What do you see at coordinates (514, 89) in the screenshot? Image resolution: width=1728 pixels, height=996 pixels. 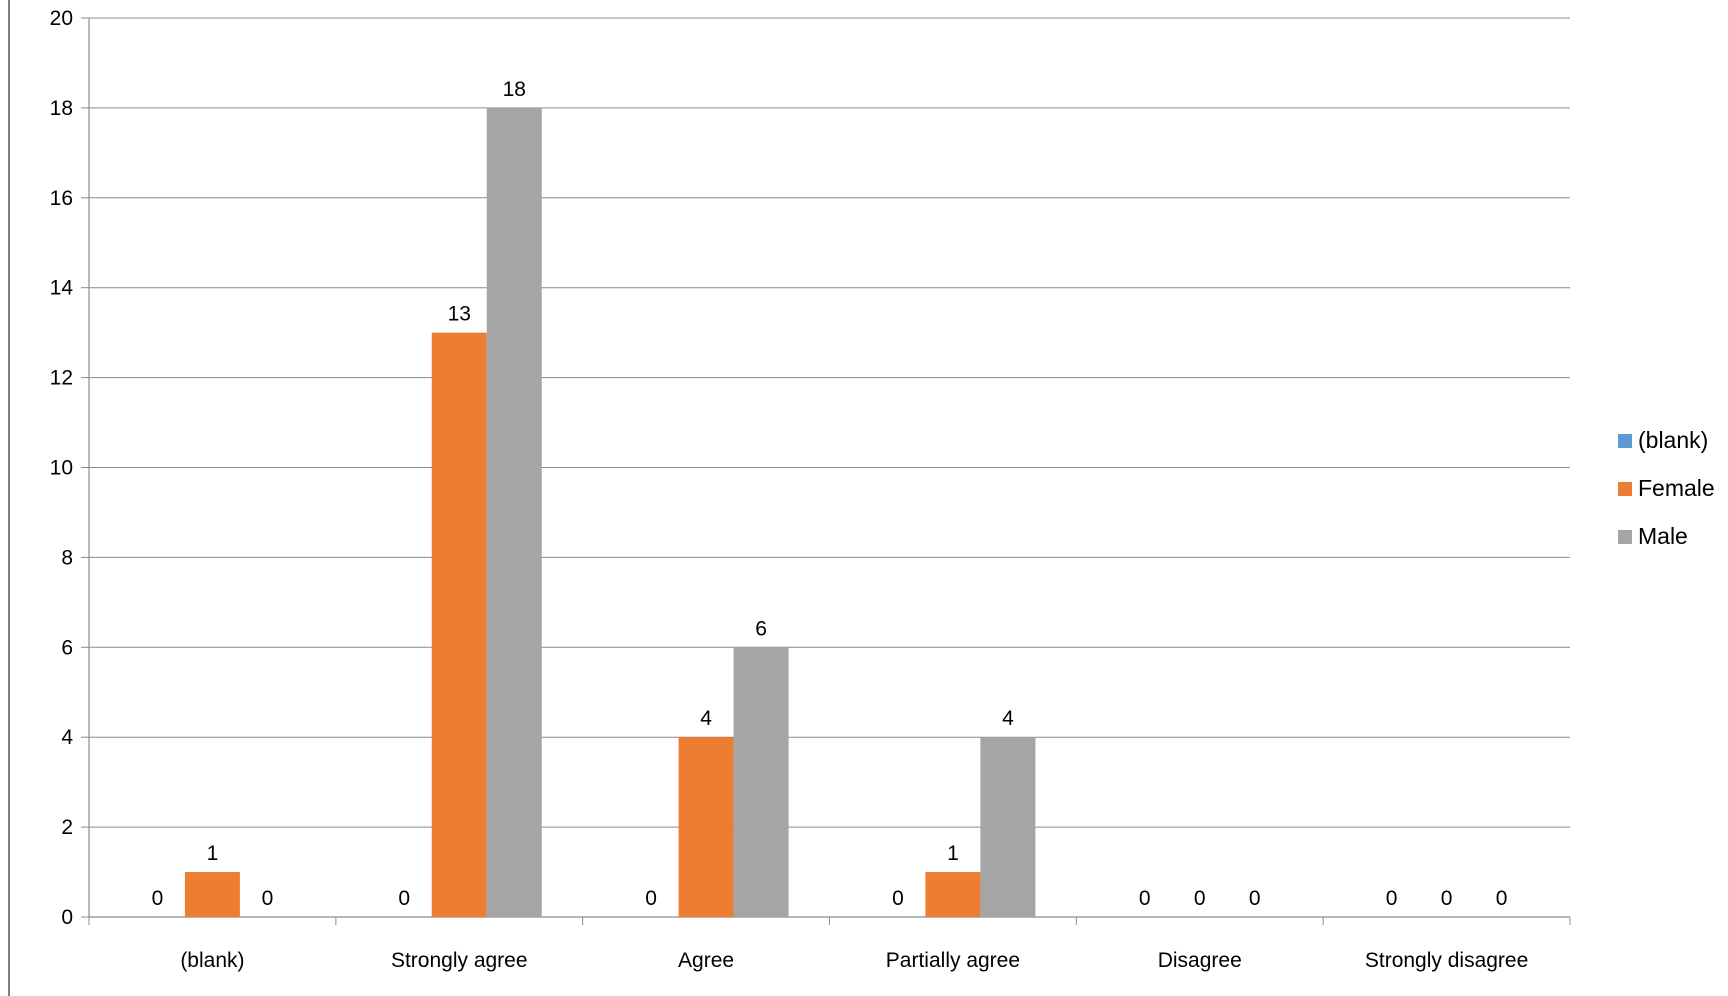 I see `data-label: 18` at bounding box center [514, 89].